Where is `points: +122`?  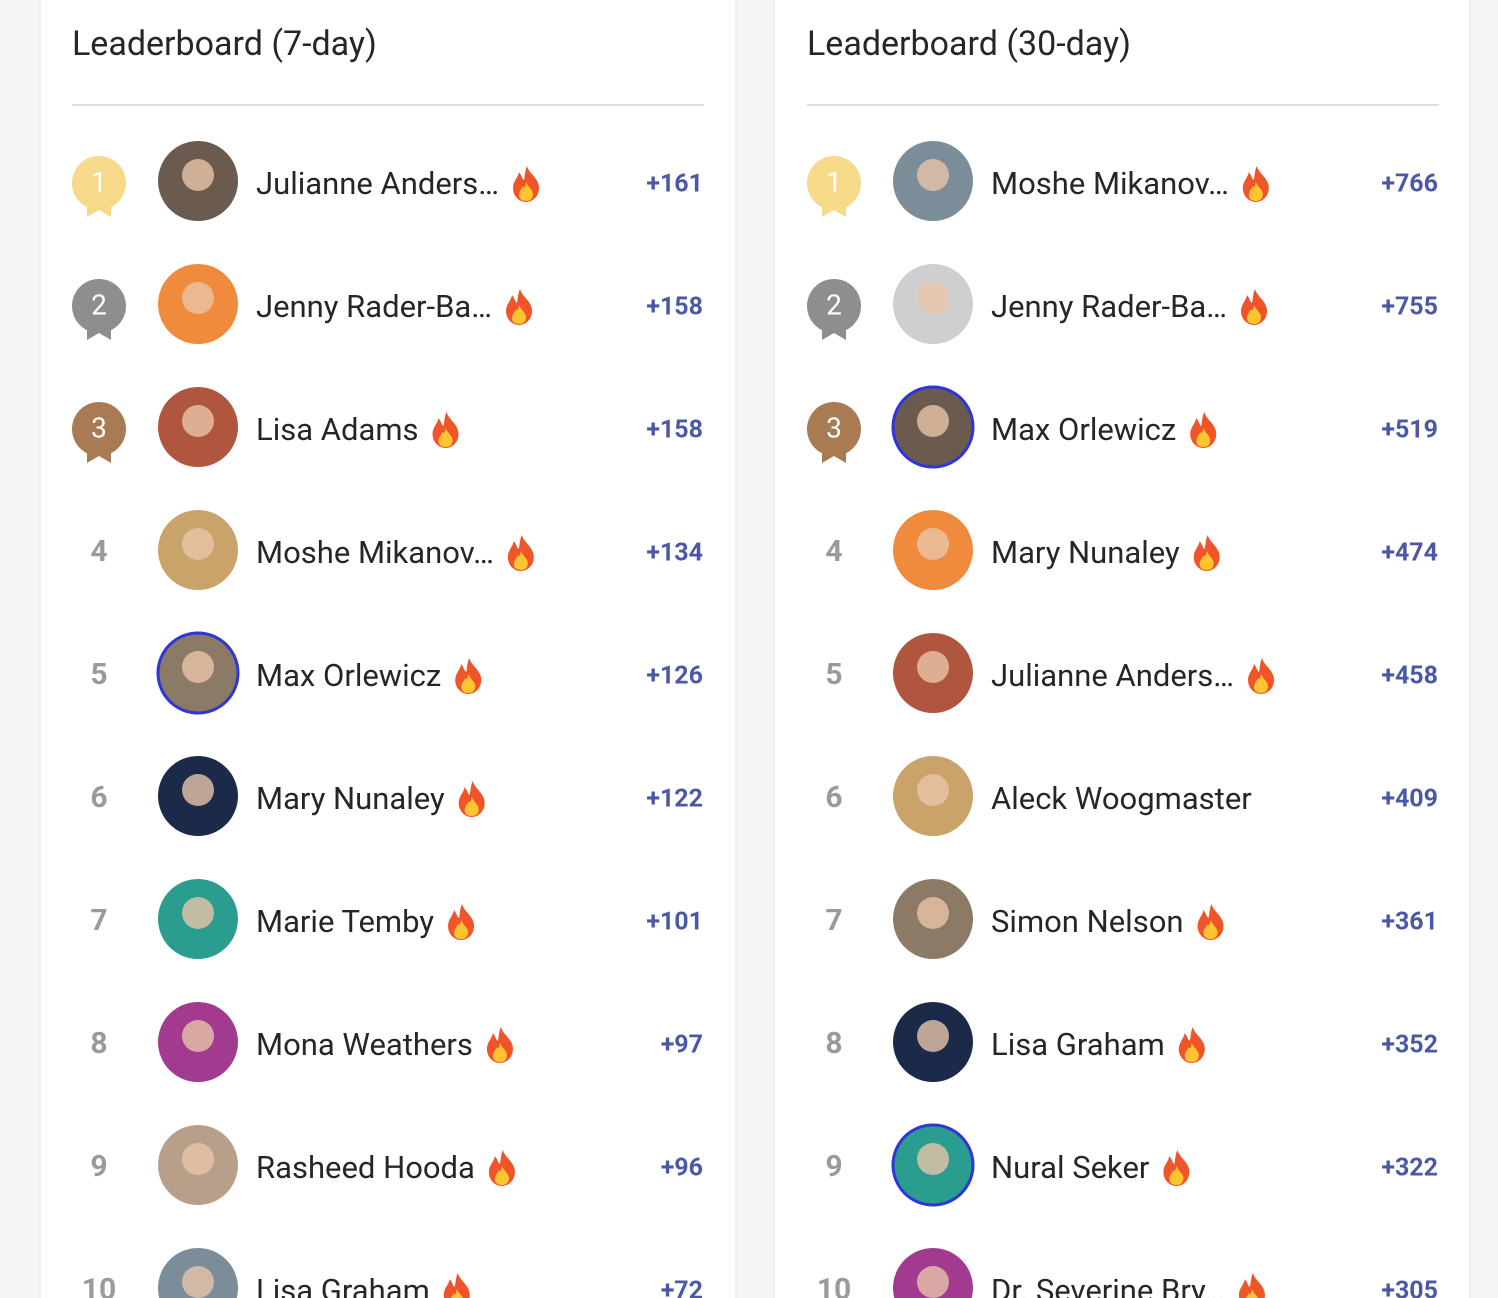
points: +122 is located at coordinates (674, 799).